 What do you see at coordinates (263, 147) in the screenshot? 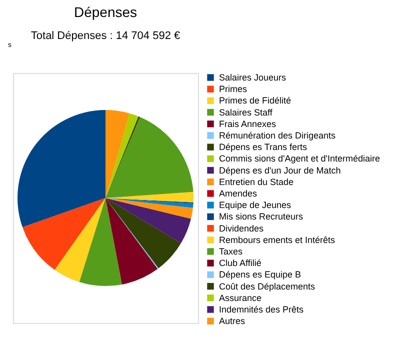
I see `legend-label: Dépens es Trans ferts` at bounding box center [263, 147].